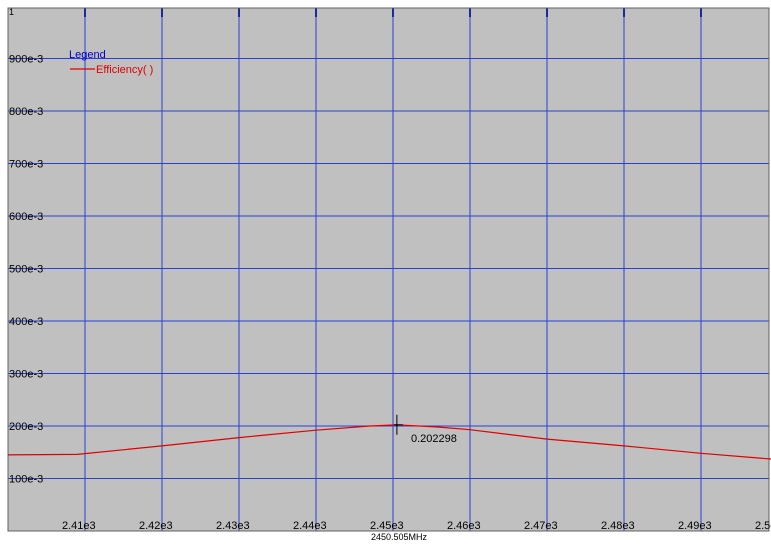  What do you see at coordinates (541, 526) in the screenshot?
I see `x-tick-label: 2.47e3` at bounding box center [541, 526].